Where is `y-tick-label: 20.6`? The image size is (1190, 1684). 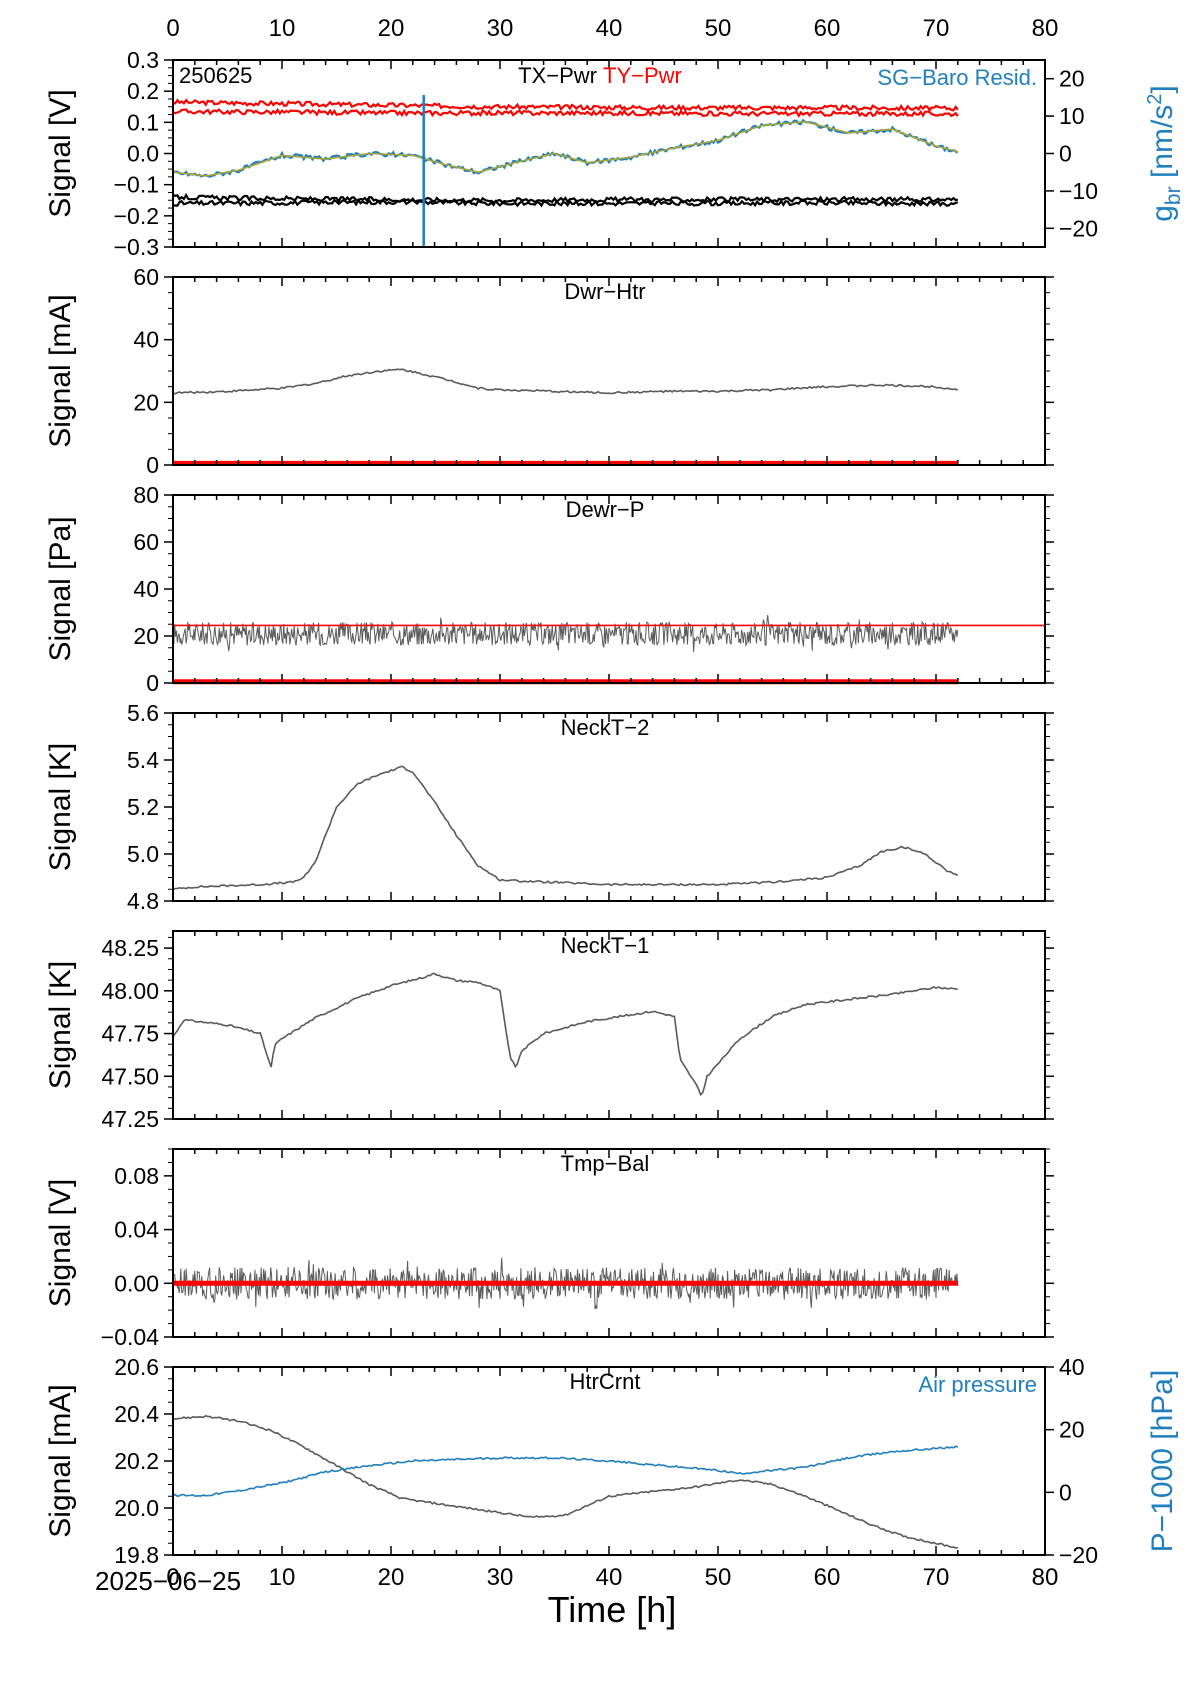
y-tick-label: 20.6 is located at coordinates (136, 1367).